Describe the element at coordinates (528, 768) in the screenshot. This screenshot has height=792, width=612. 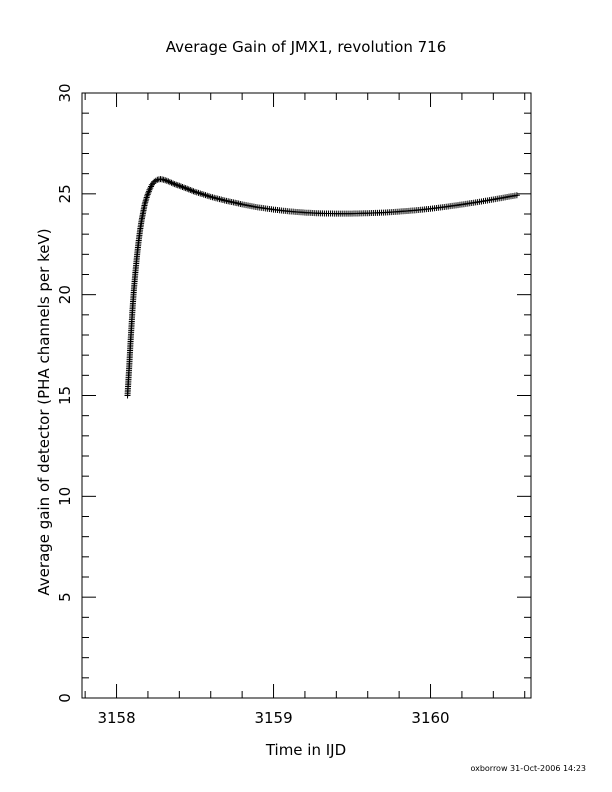
I see `footer-credit: oxborrow 31-Oct-2006 14:23` at that location.